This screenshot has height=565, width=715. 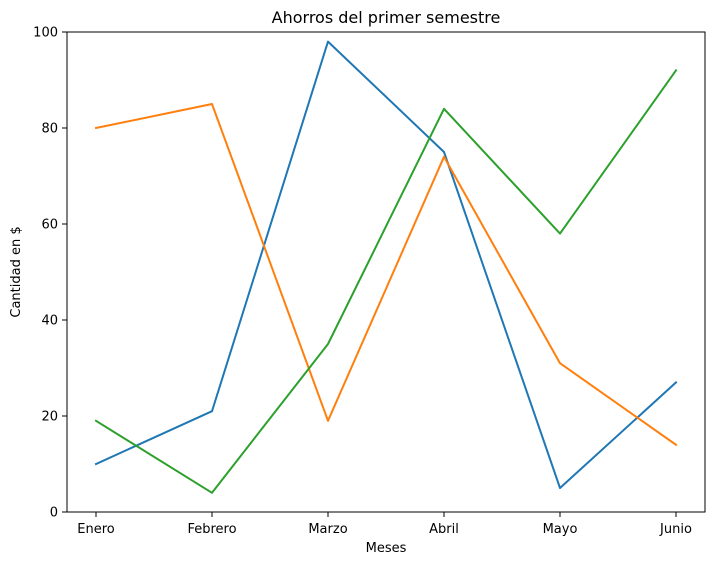 I want to click on y-axis-title: Cantidad en $, so click(x=16, y=271).